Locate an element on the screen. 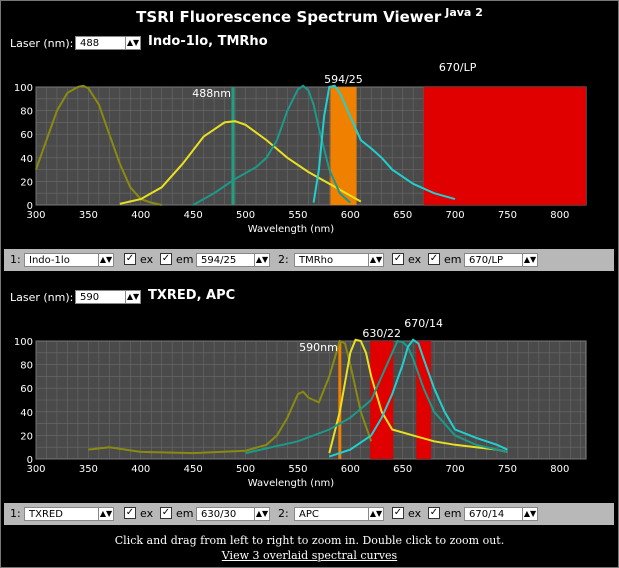  filter2-select: 670/14 ▲▼ is located at coordinates (501, 514).